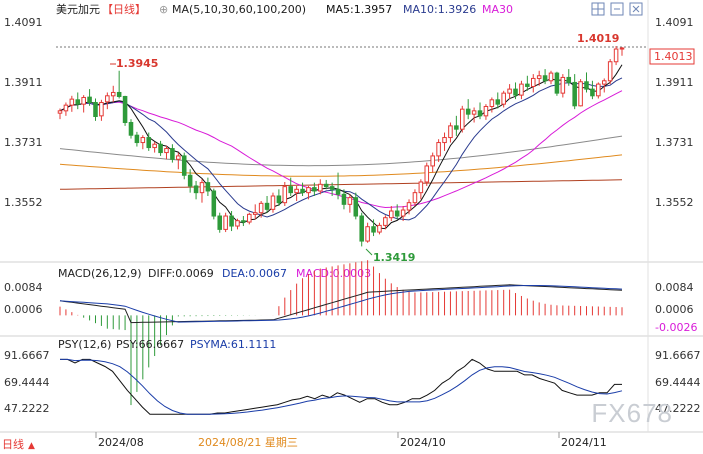 This screenshot has height=454, width=703. I want to click on psy-right-tick: 47.2222, so click(678, 408).